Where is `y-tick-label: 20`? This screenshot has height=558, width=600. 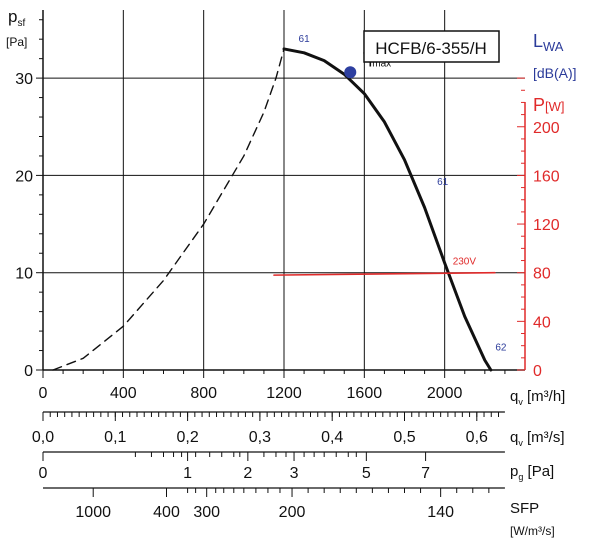 y-tick-label: 20 is located at coordinates (24, 176).